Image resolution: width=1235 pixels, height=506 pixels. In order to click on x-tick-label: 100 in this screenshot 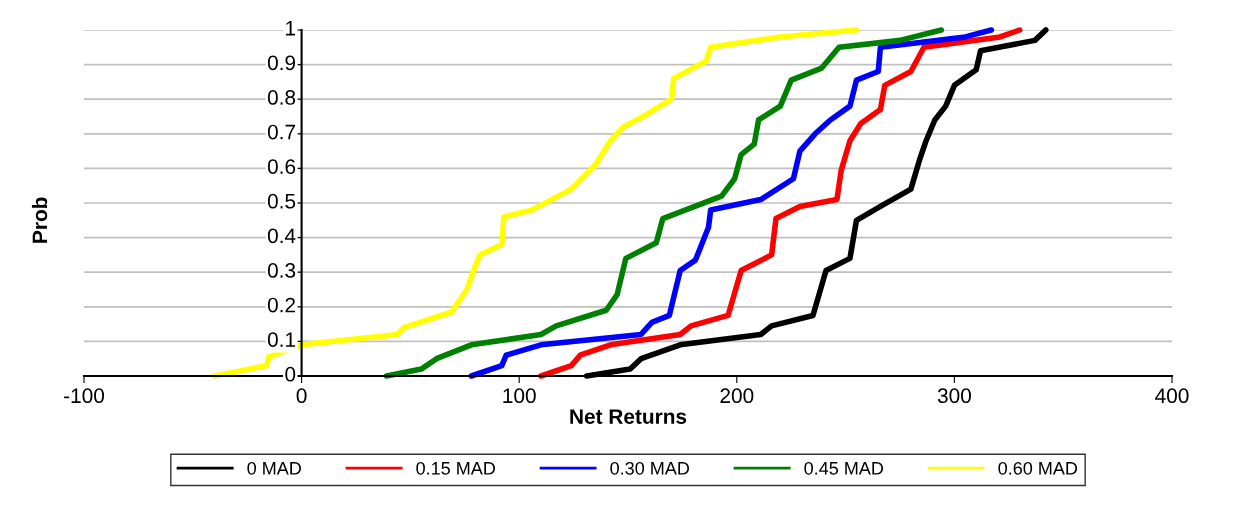, I will do `click(519, 396)`.